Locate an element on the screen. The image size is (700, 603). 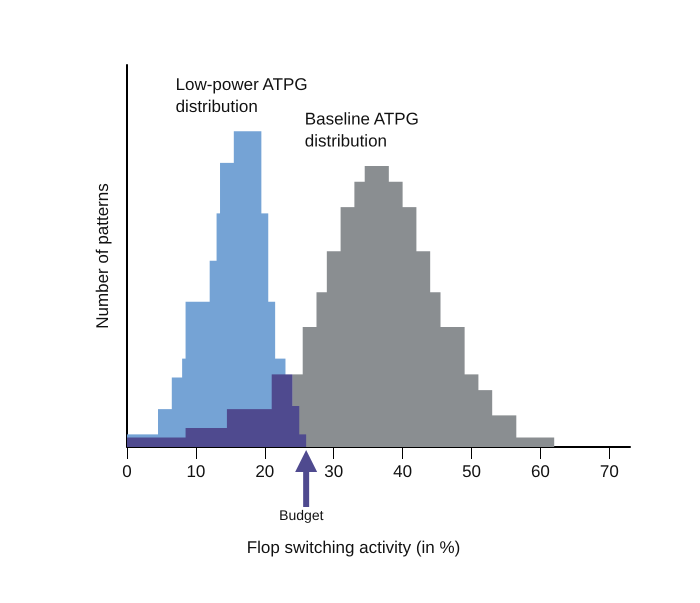
x-tick-label: 60 is located at coordinates (540, 471).